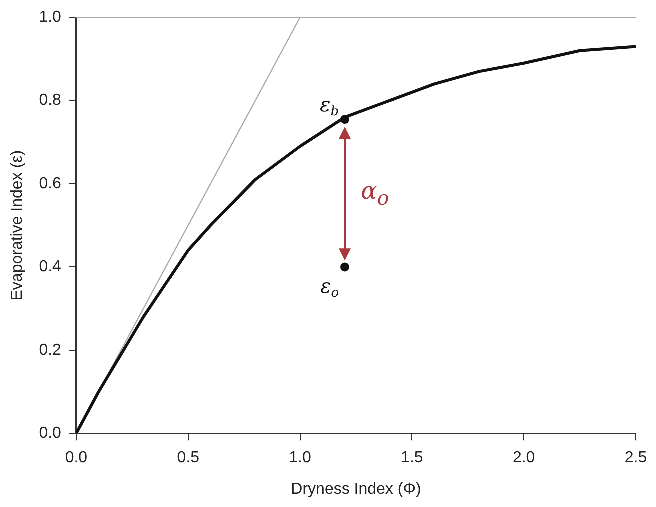 This screenshot has height=507, width=656. Describe the element at coordinates (76, 458) in the screenshot. I see `x-tick-label: 0.0` at that location.